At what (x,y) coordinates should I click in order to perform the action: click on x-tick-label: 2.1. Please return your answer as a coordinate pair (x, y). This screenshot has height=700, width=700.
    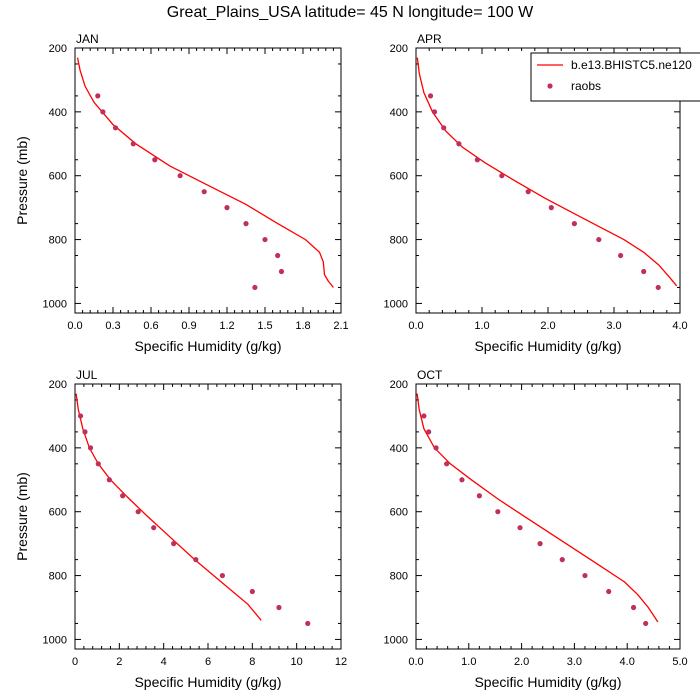
    Looking at the image, I should click on (340, 326).